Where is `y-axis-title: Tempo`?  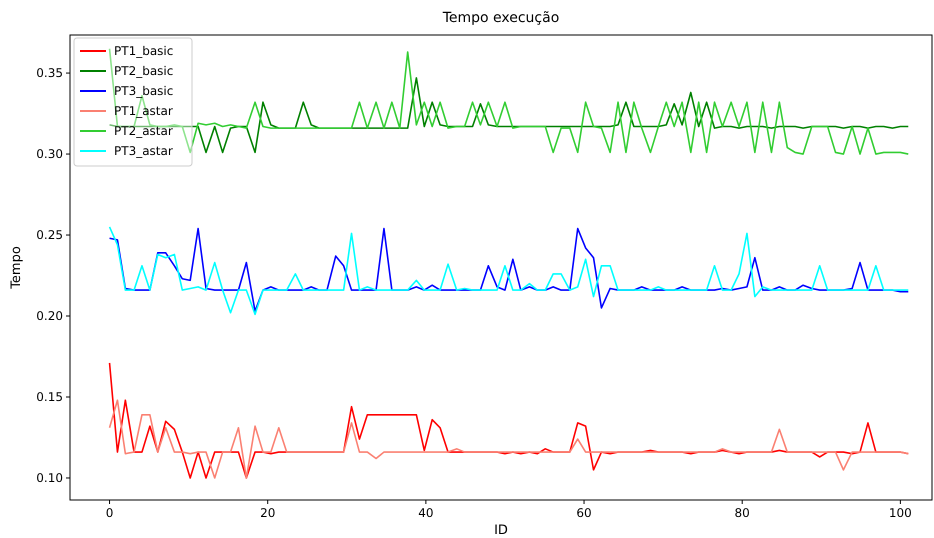
y-axis-title: Tempo is located at coordinates (16, 268).